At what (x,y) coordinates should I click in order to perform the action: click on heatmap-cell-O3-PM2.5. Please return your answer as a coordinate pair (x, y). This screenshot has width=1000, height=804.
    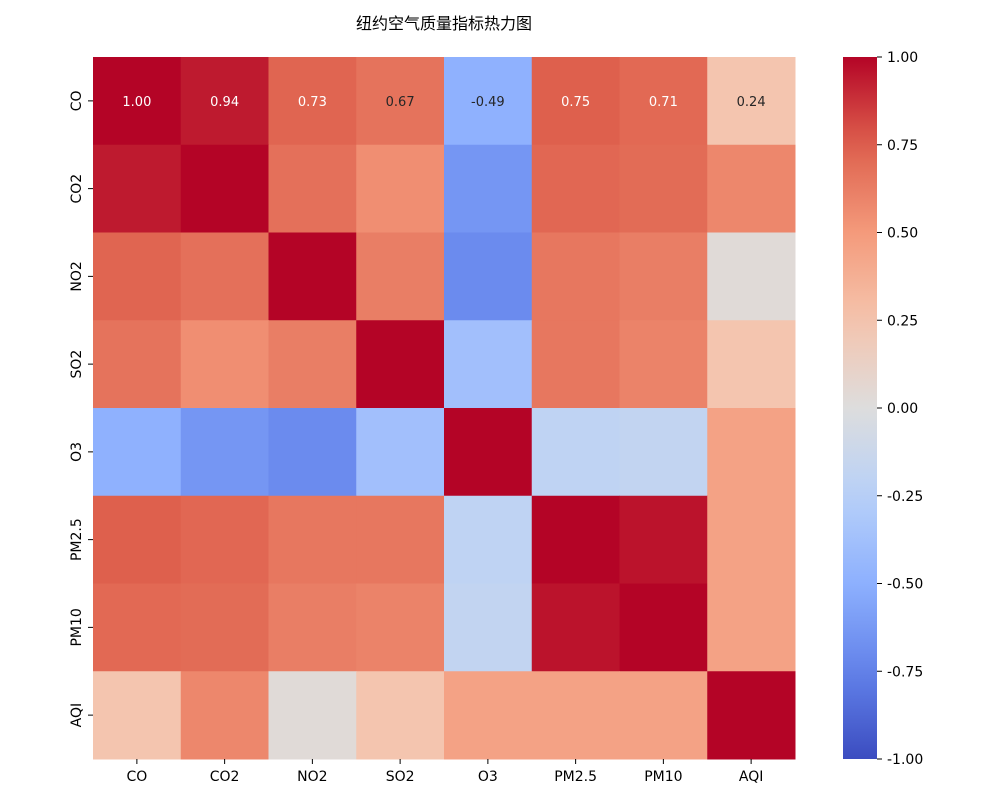
    Looking at the image, I should click on (575, 452).